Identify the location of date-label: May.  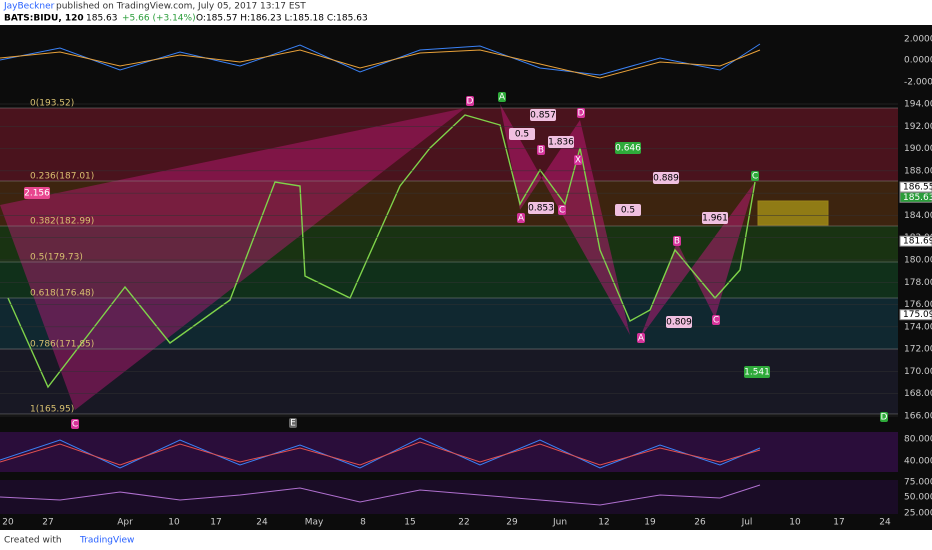
(314, 523).